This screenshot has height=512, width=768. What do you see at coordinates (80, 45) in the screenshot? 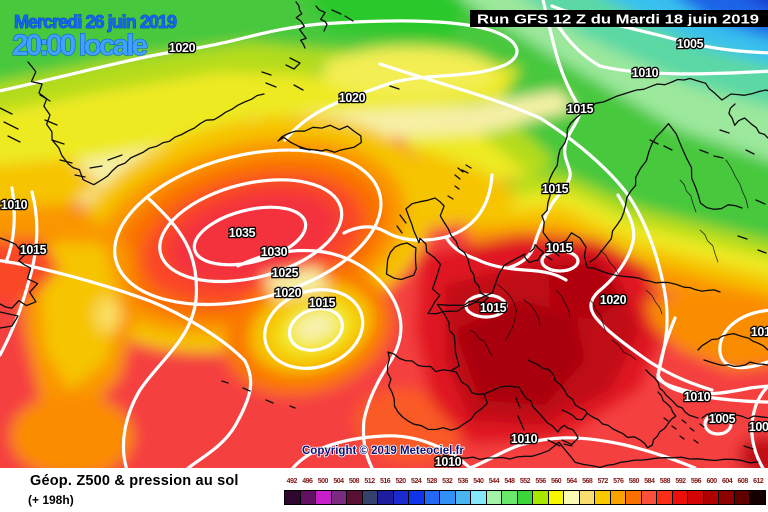
I see `svg-text: 20:00 locale` at bounding box center [80, 45].